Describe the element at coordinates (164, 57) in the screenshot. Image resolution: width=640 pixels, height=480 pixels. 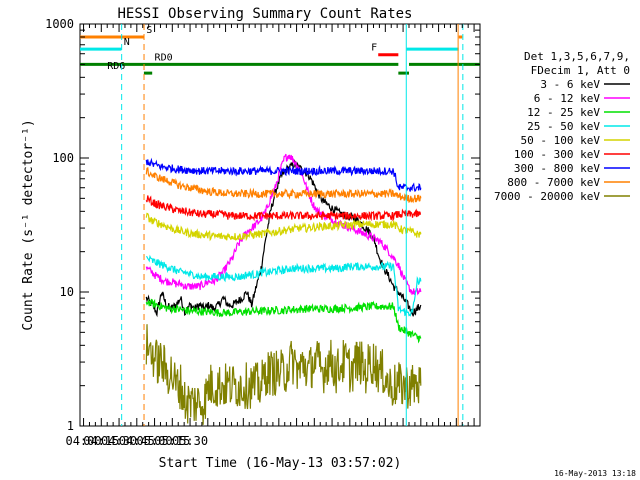
I see `flag-label-rd0: RD0` at that location.